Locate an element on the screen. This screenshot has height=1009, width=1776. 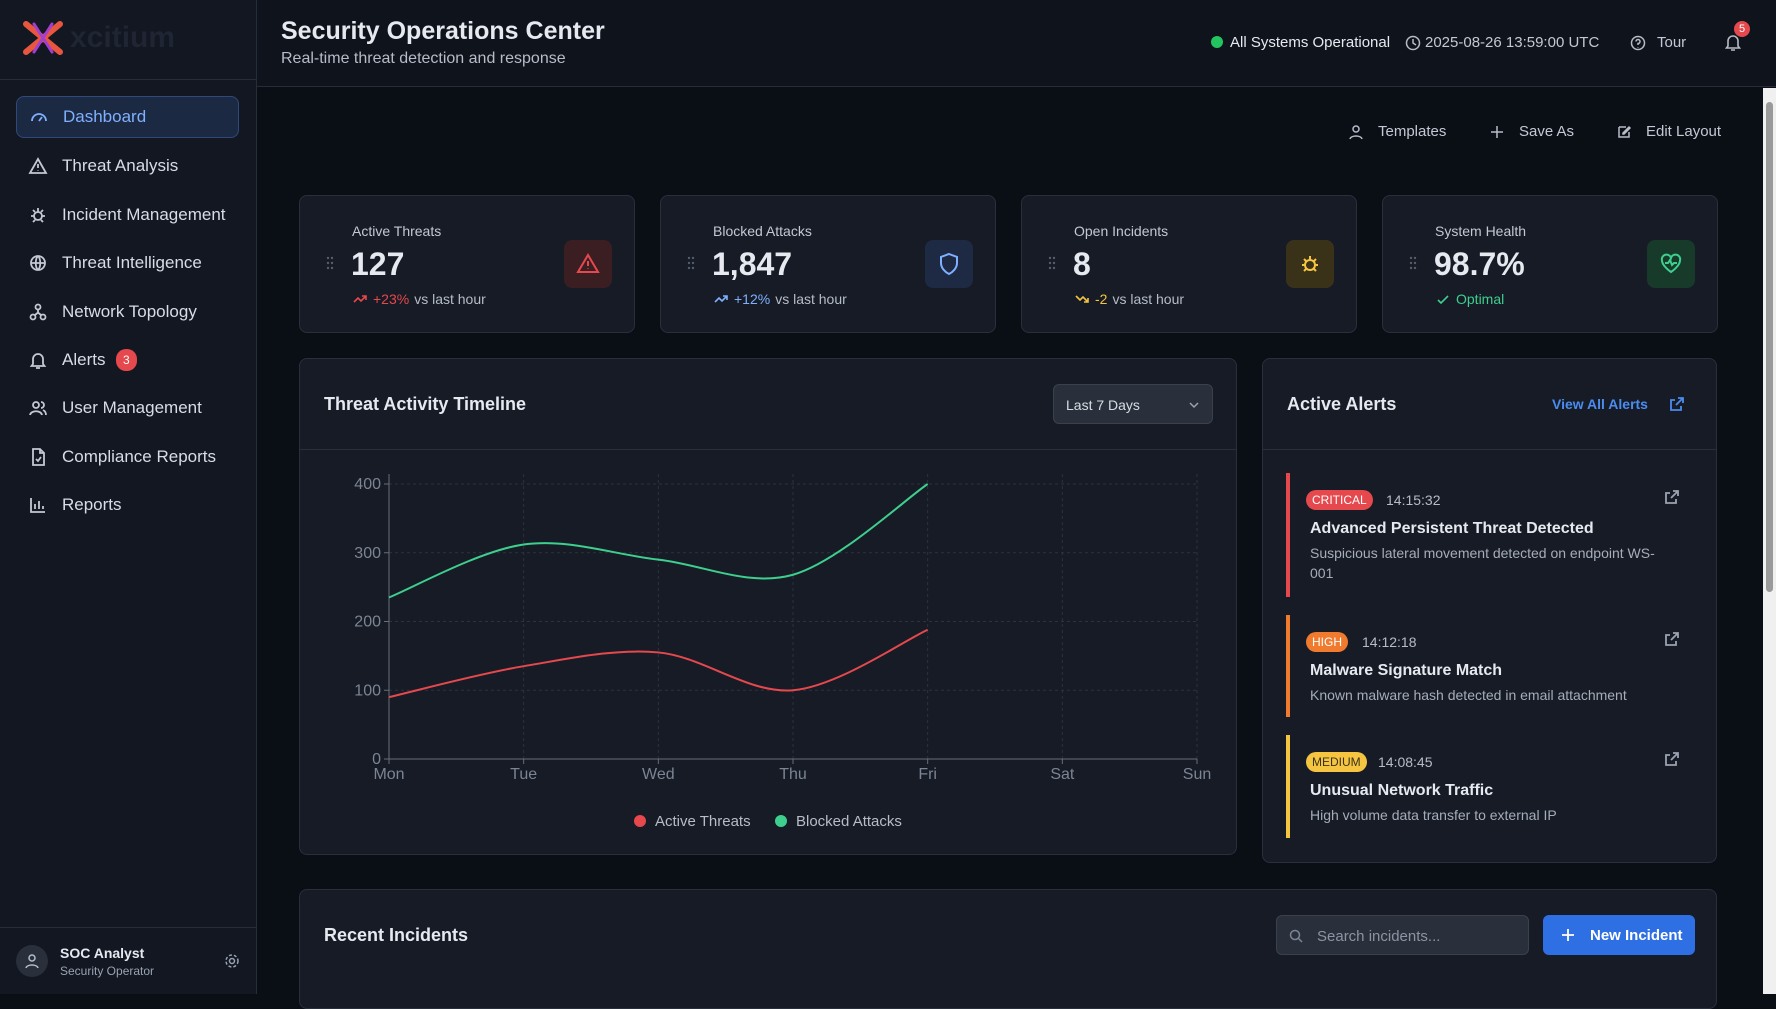
scrollbar is located at coordinates (1769, 541).